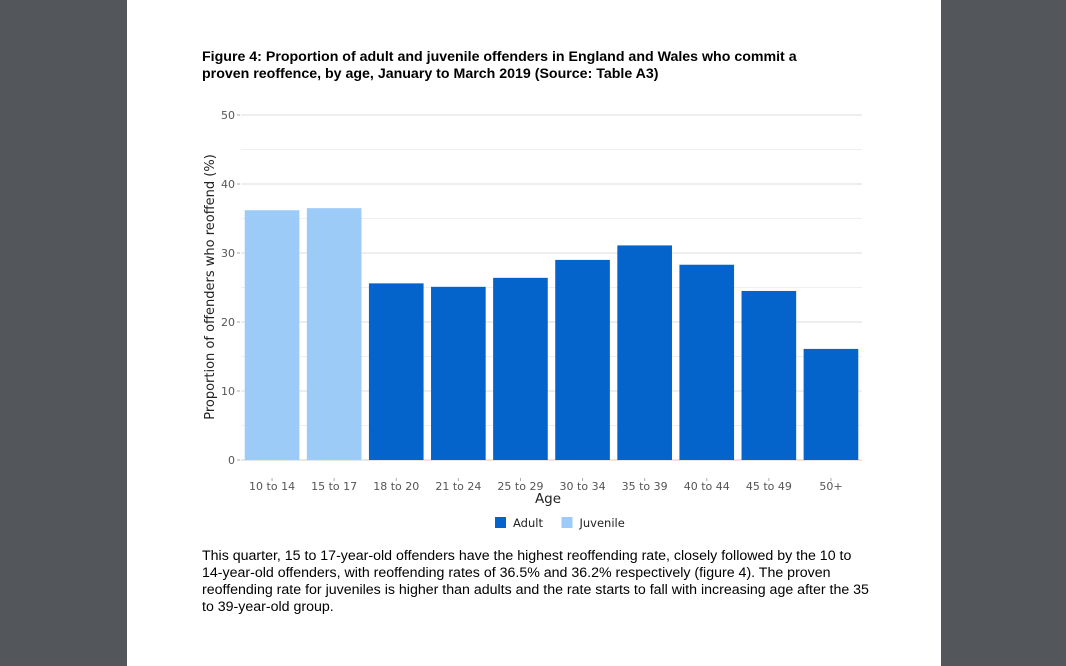 This screenshot has width=1066, height=666. Describe the element at coordinates (645, 486) in the screenshot. I see `x-tick-label: 35 to 39` at that location.